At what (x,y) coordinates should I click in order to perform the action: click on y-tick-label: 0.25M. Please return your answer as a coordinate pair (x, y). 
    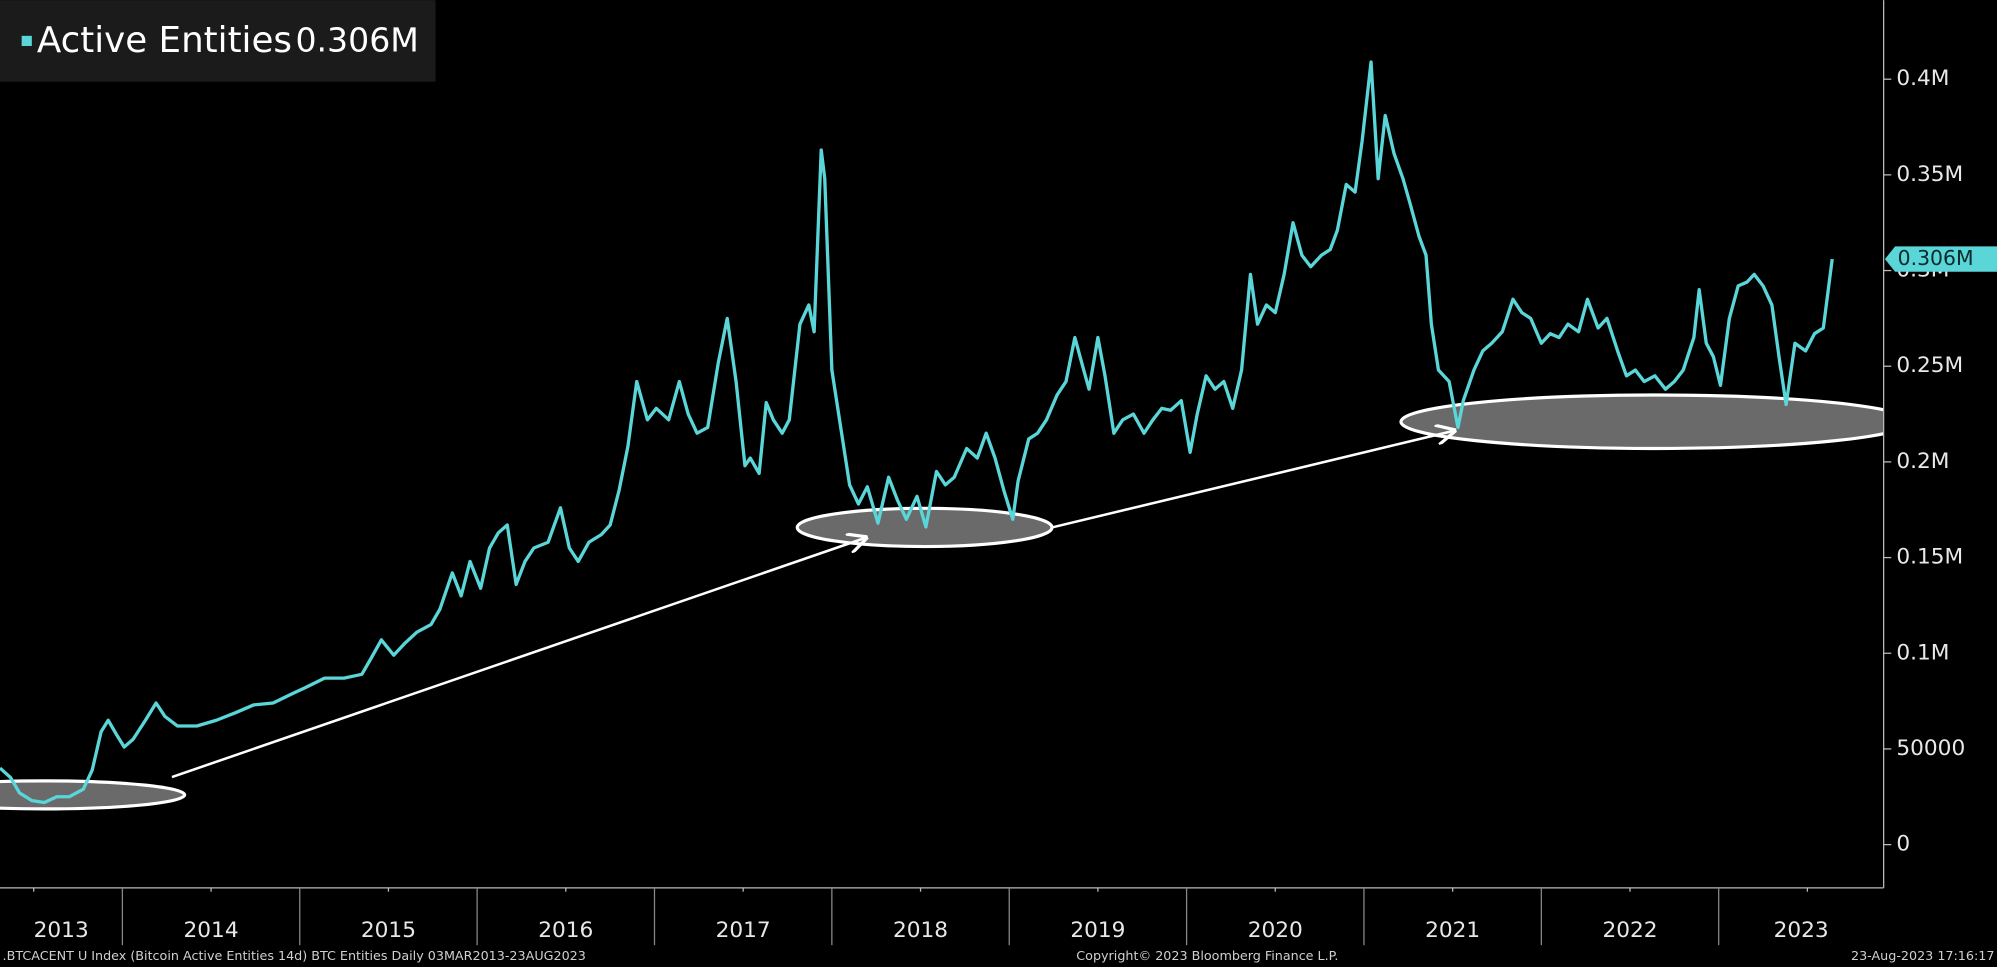
    Looking at the image, I should click on (1929, 365).